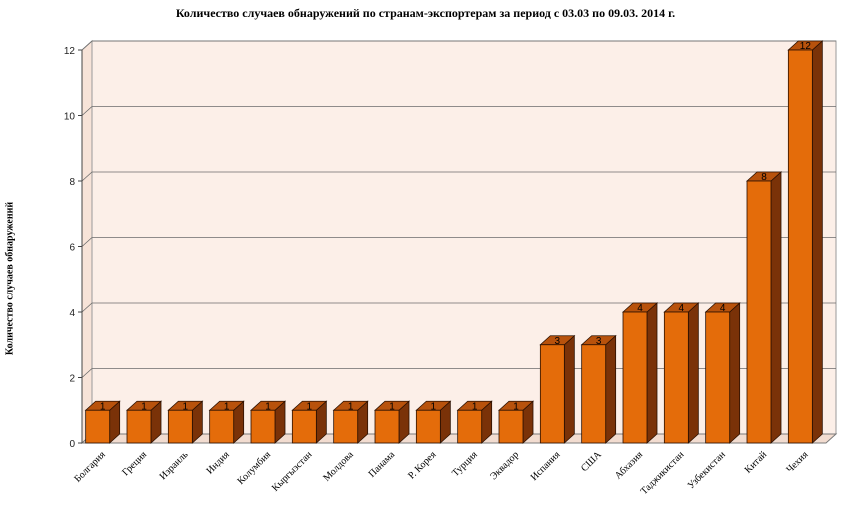 The image size is (851, 529). I want to click on data-label-5: 1, so click(268, 406).